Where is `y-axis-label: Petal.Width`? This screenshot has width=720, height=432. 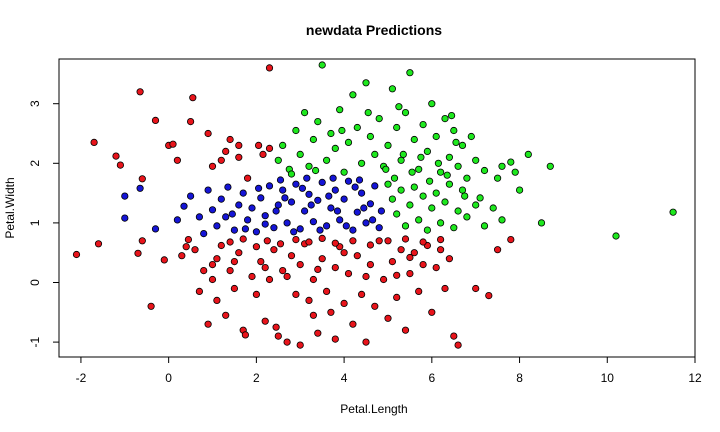 y-axis-label: Petal.Width is located at coordinates (10, 207).